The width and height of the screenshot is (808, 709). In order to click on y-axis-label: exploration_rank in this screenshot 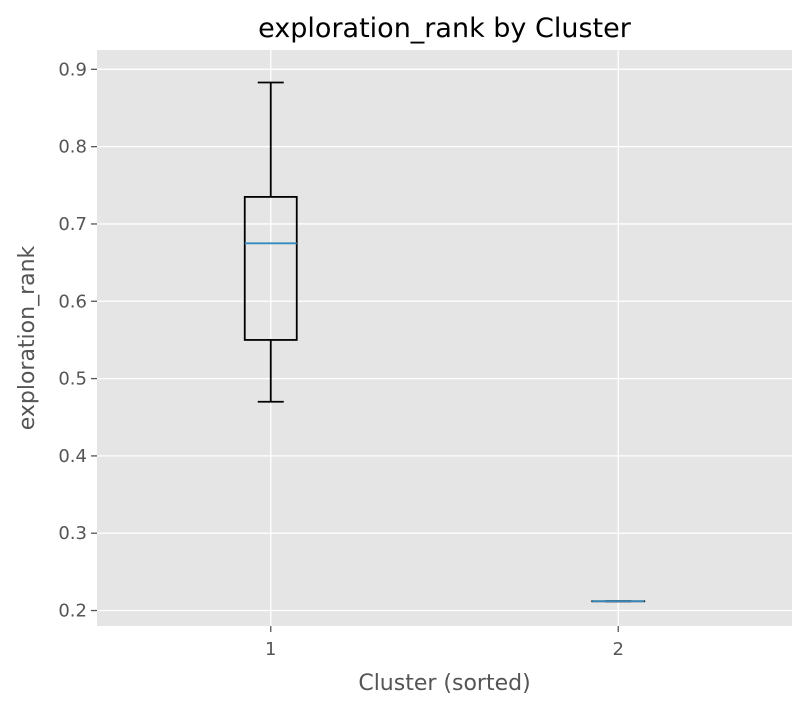, I will do `click(27, 337)`.